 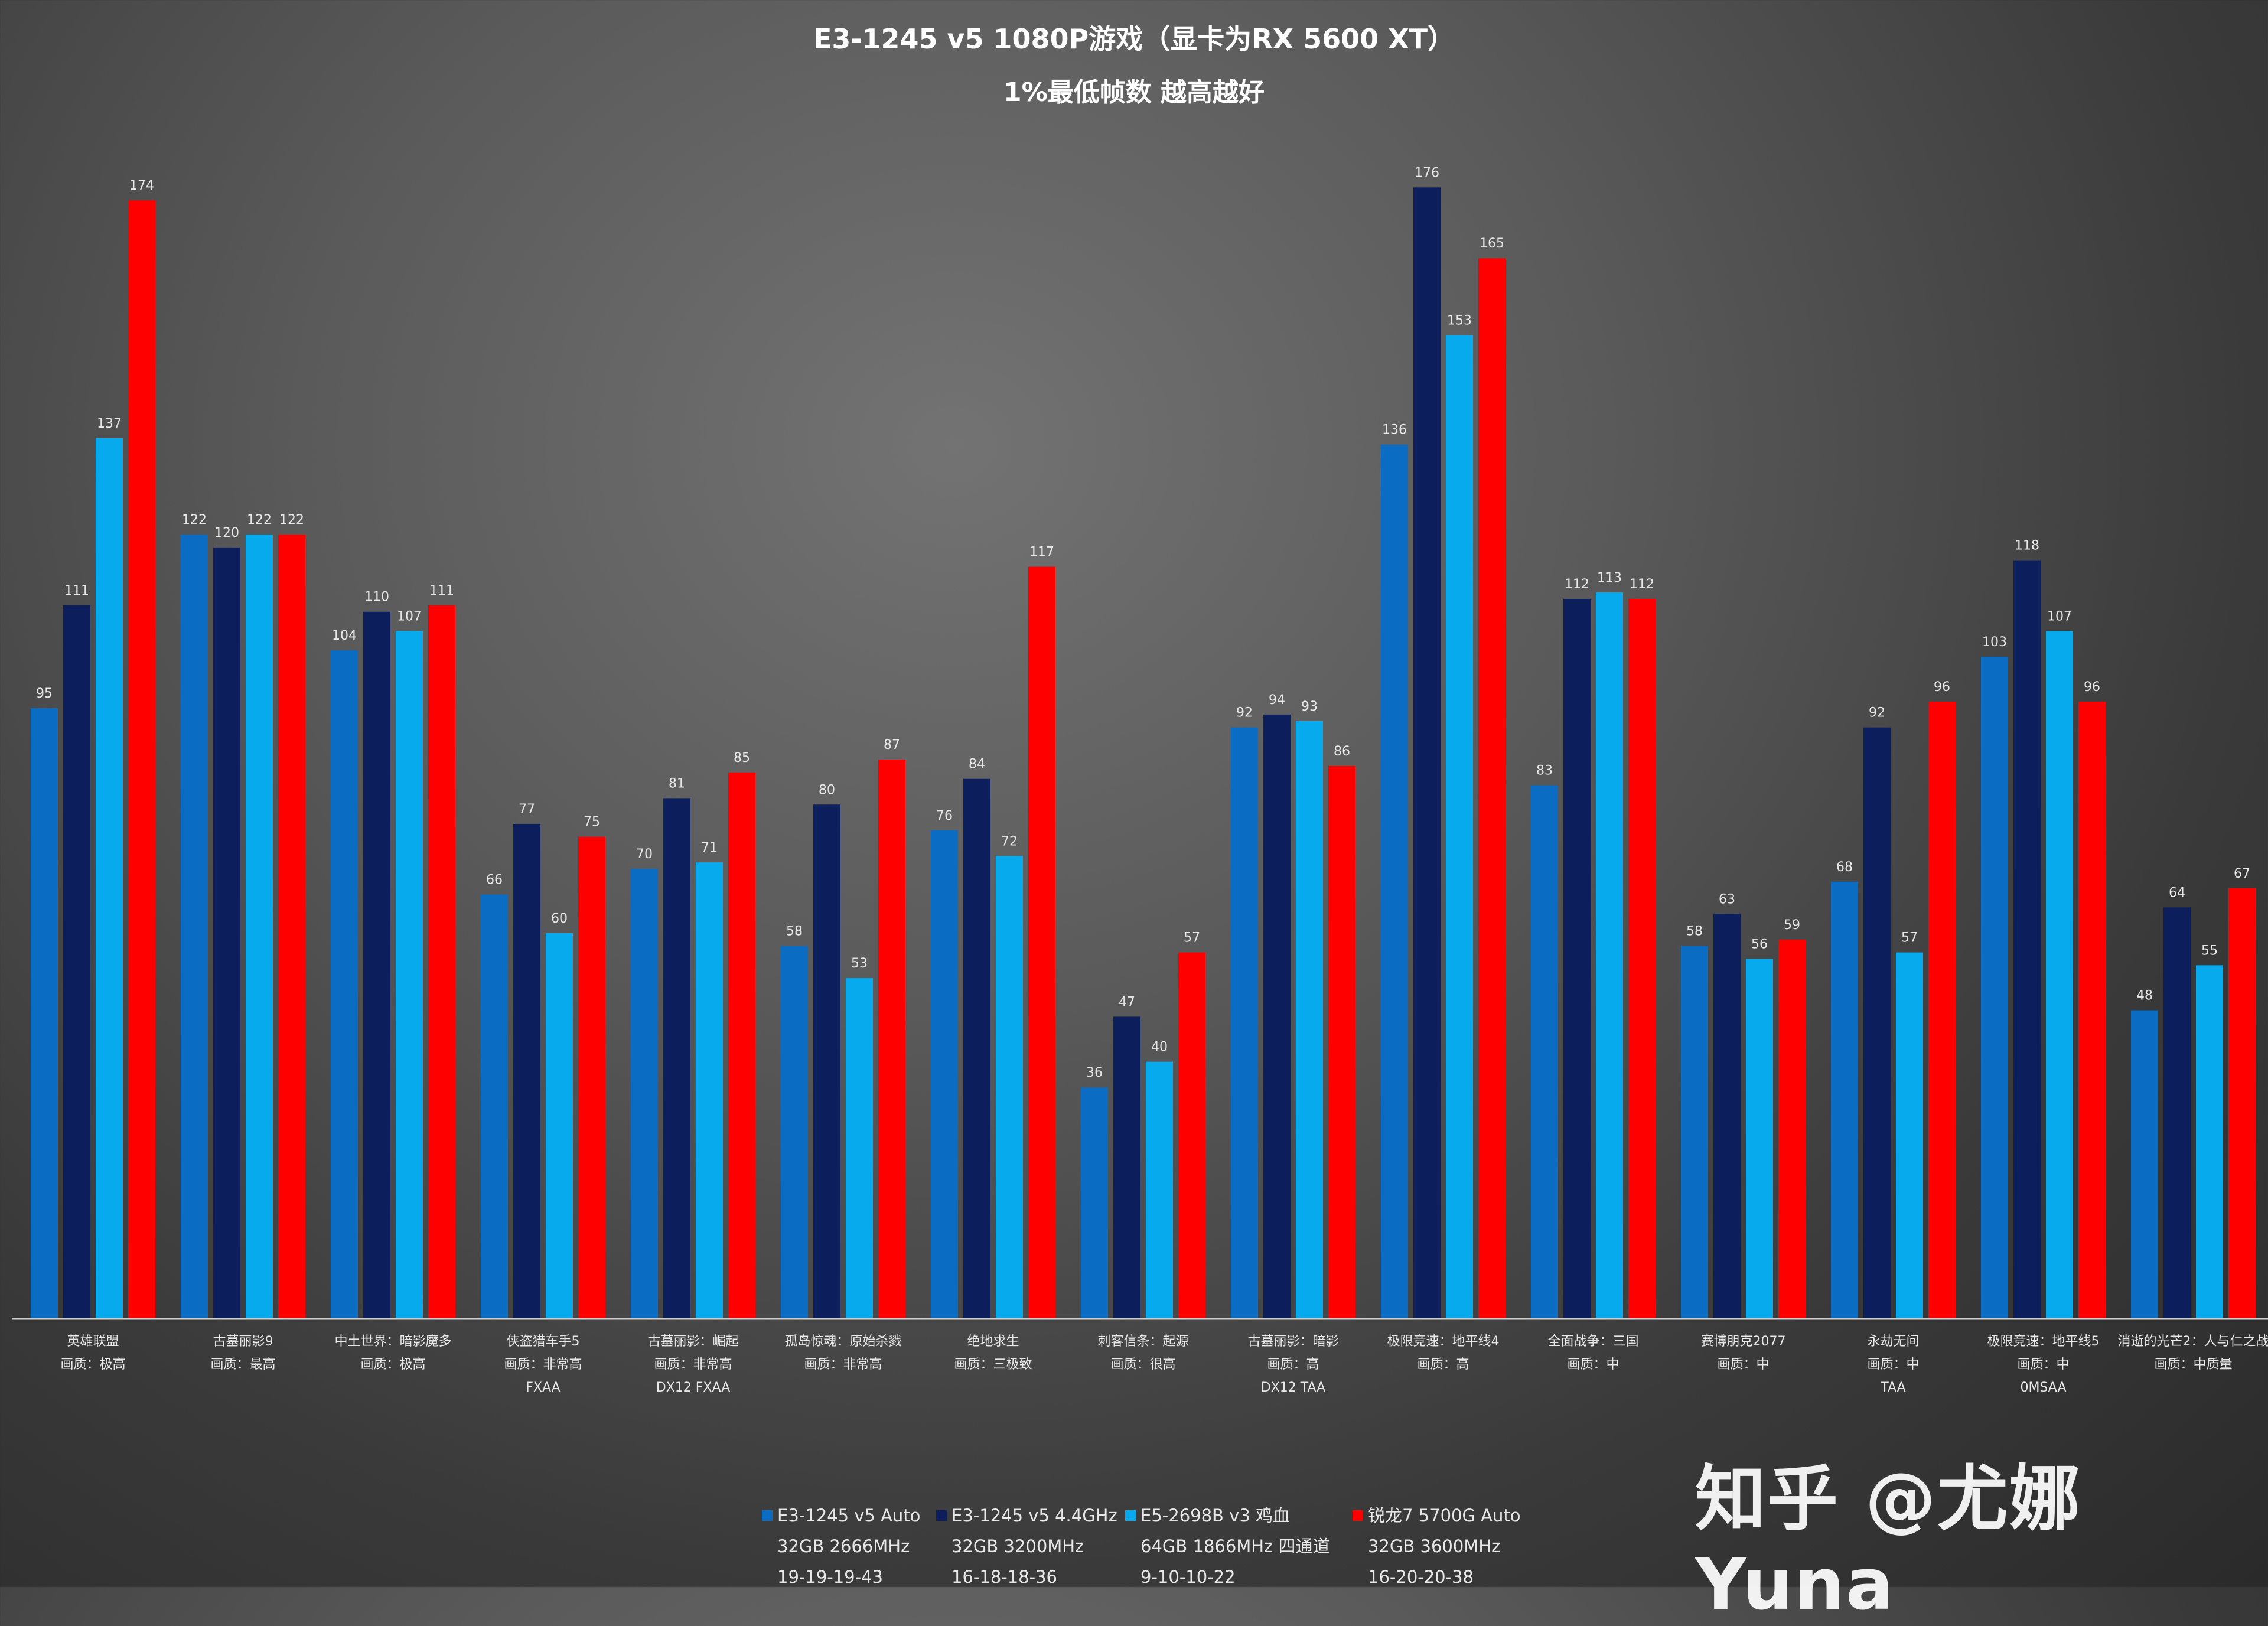 What do you see at coordinates (2242, 874) in the screenshot?
I see `data-label: 67` at bounding box center [2242, 874].